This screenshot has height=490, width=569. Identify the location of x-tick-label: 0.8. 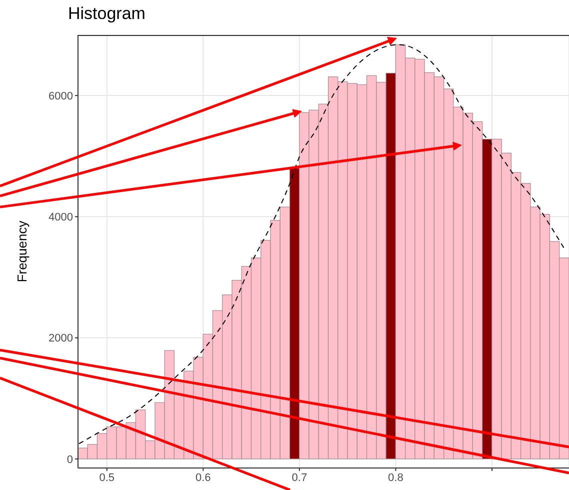
(396, 478).